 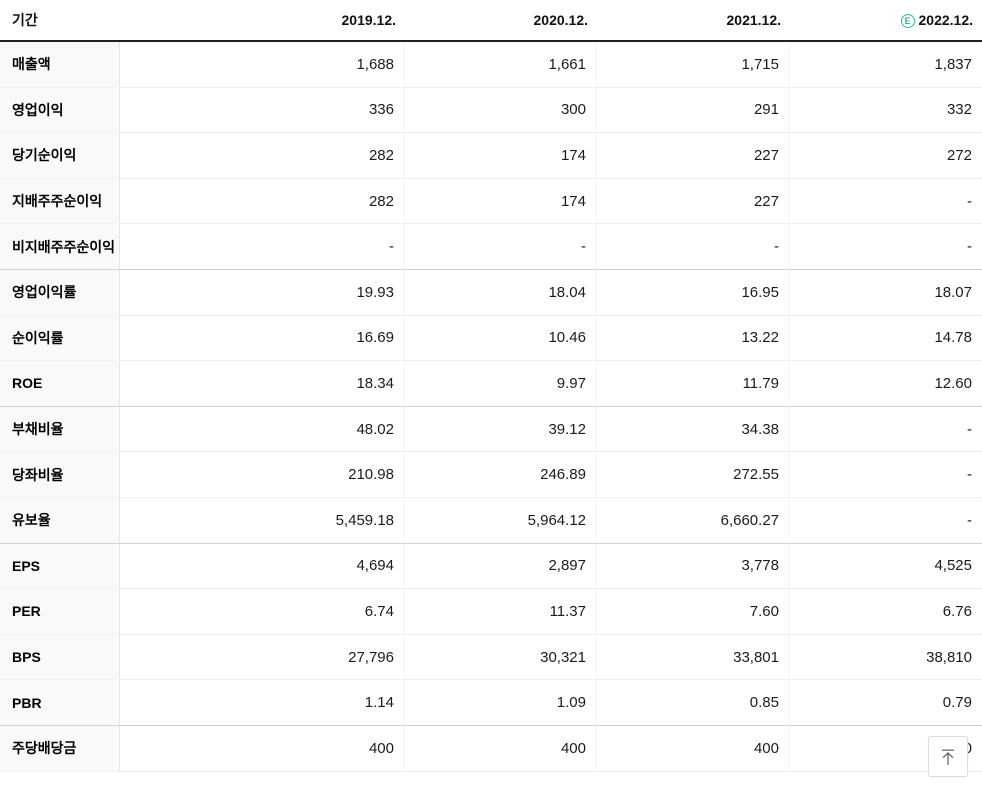 I want to click on value-cell: 16.95, so click(x=693, y=292).